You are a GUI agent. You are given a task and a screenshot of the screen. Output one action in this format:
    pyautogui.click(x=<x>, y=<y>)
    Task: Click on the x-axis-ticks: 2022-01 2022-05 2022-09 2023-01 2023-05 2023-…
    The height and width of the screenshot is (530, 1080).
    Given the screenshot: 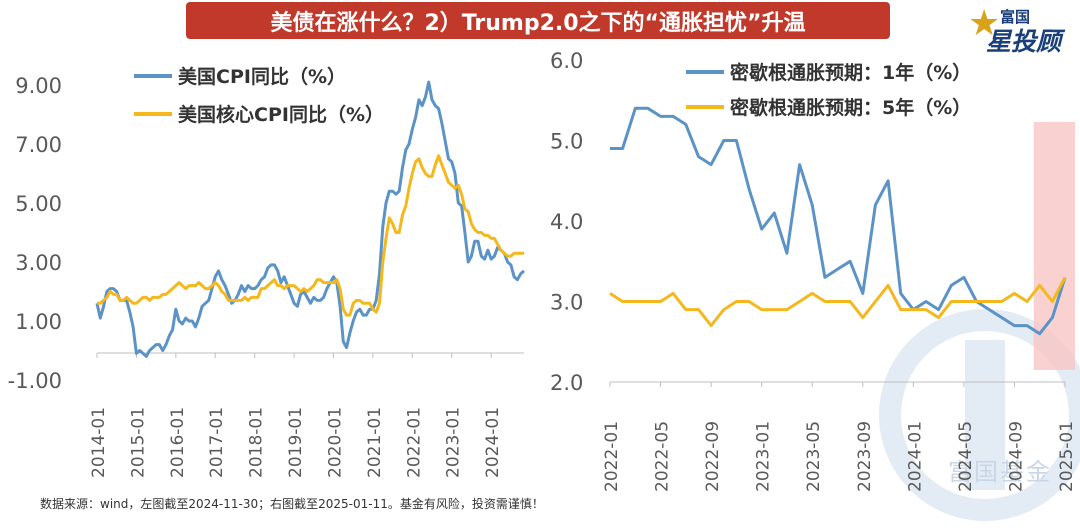 What is the action you would take?
    pyautogui.click(x=839, y=437)
    